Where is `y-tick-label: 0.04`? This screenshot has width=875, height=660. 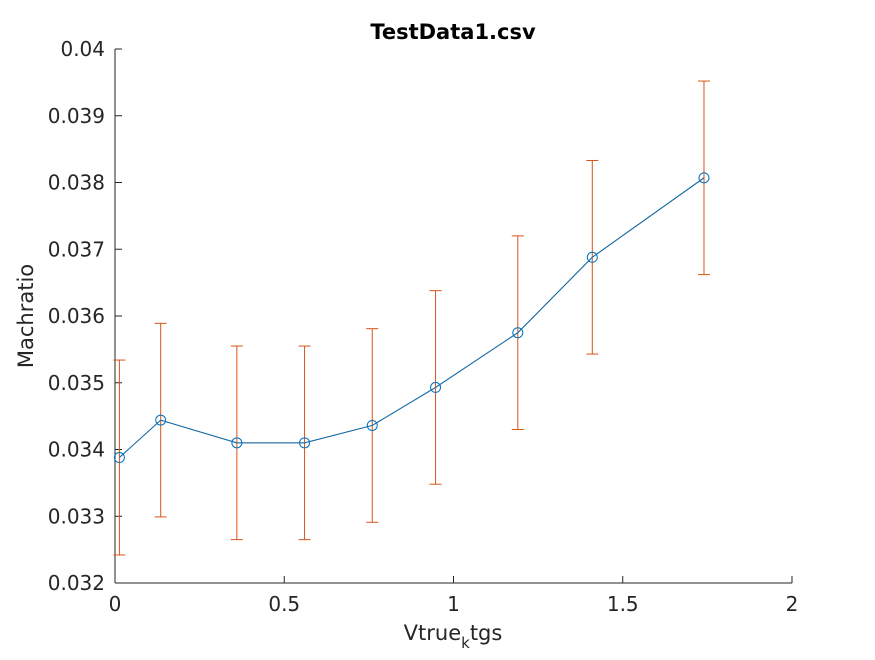 y-tick-label: 0.04 is located at coordinates (82, 49).